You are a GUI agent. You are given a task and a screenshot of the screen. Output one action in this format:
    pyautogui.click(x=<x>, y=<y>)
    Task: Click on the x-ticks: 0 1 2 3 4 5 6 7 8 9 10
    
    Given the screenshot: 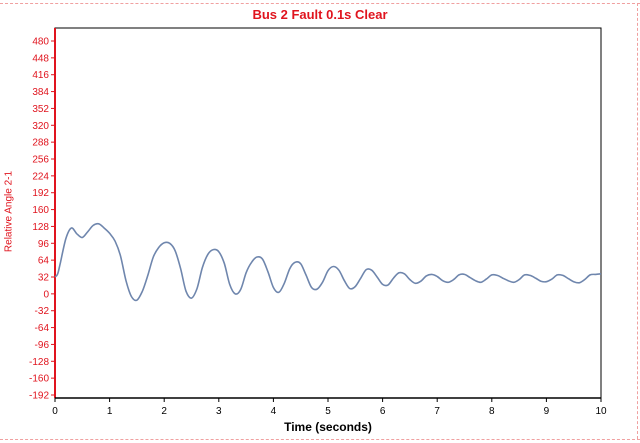 What is the action you would take?
    pyautogui.click(x=329, y=407)
    